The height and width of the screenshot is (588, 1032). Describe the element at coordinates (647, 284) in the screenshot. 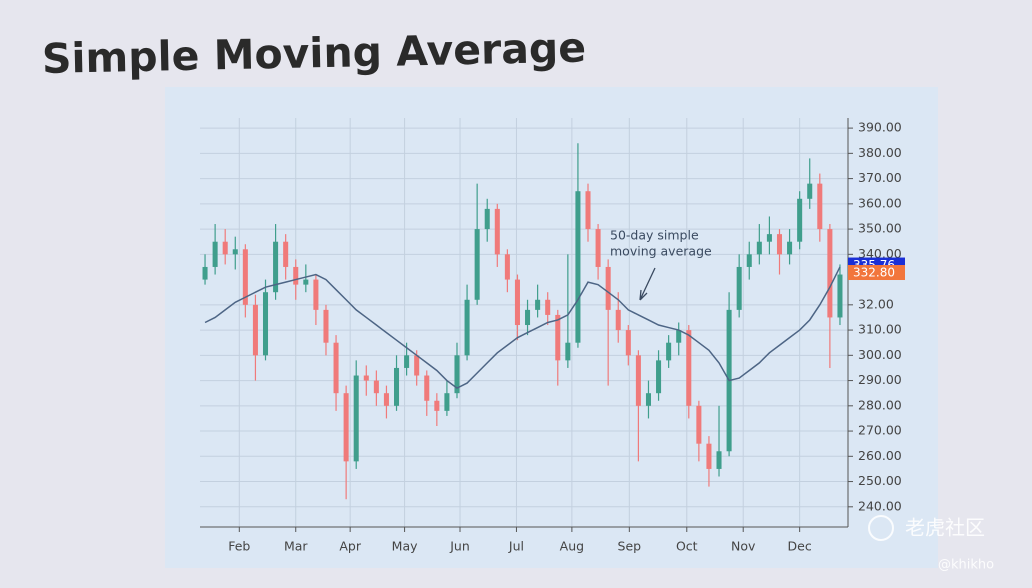

I see `annotation-arrow` at that location.